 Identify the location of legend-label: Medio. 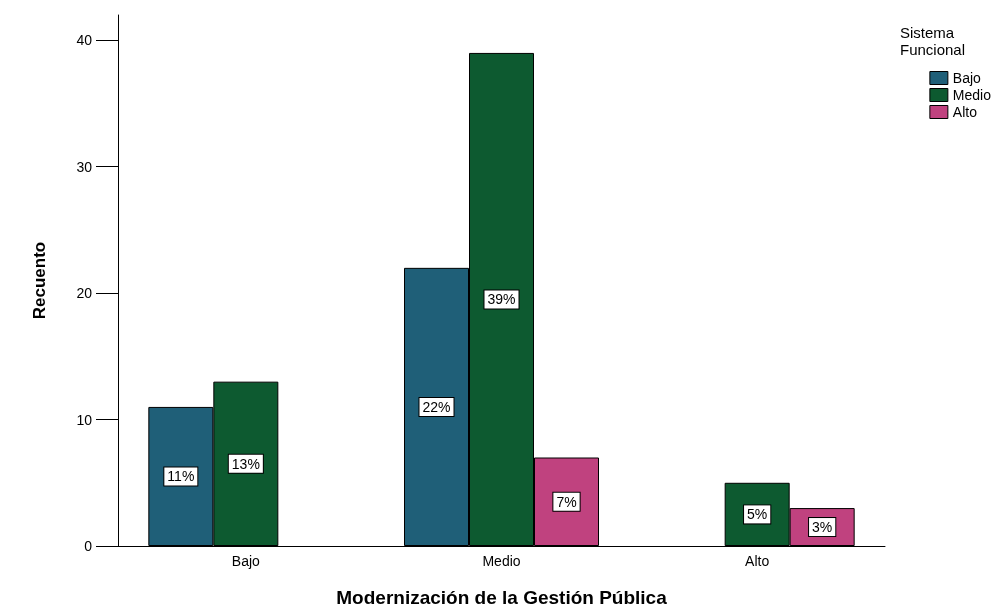
(972, 95).